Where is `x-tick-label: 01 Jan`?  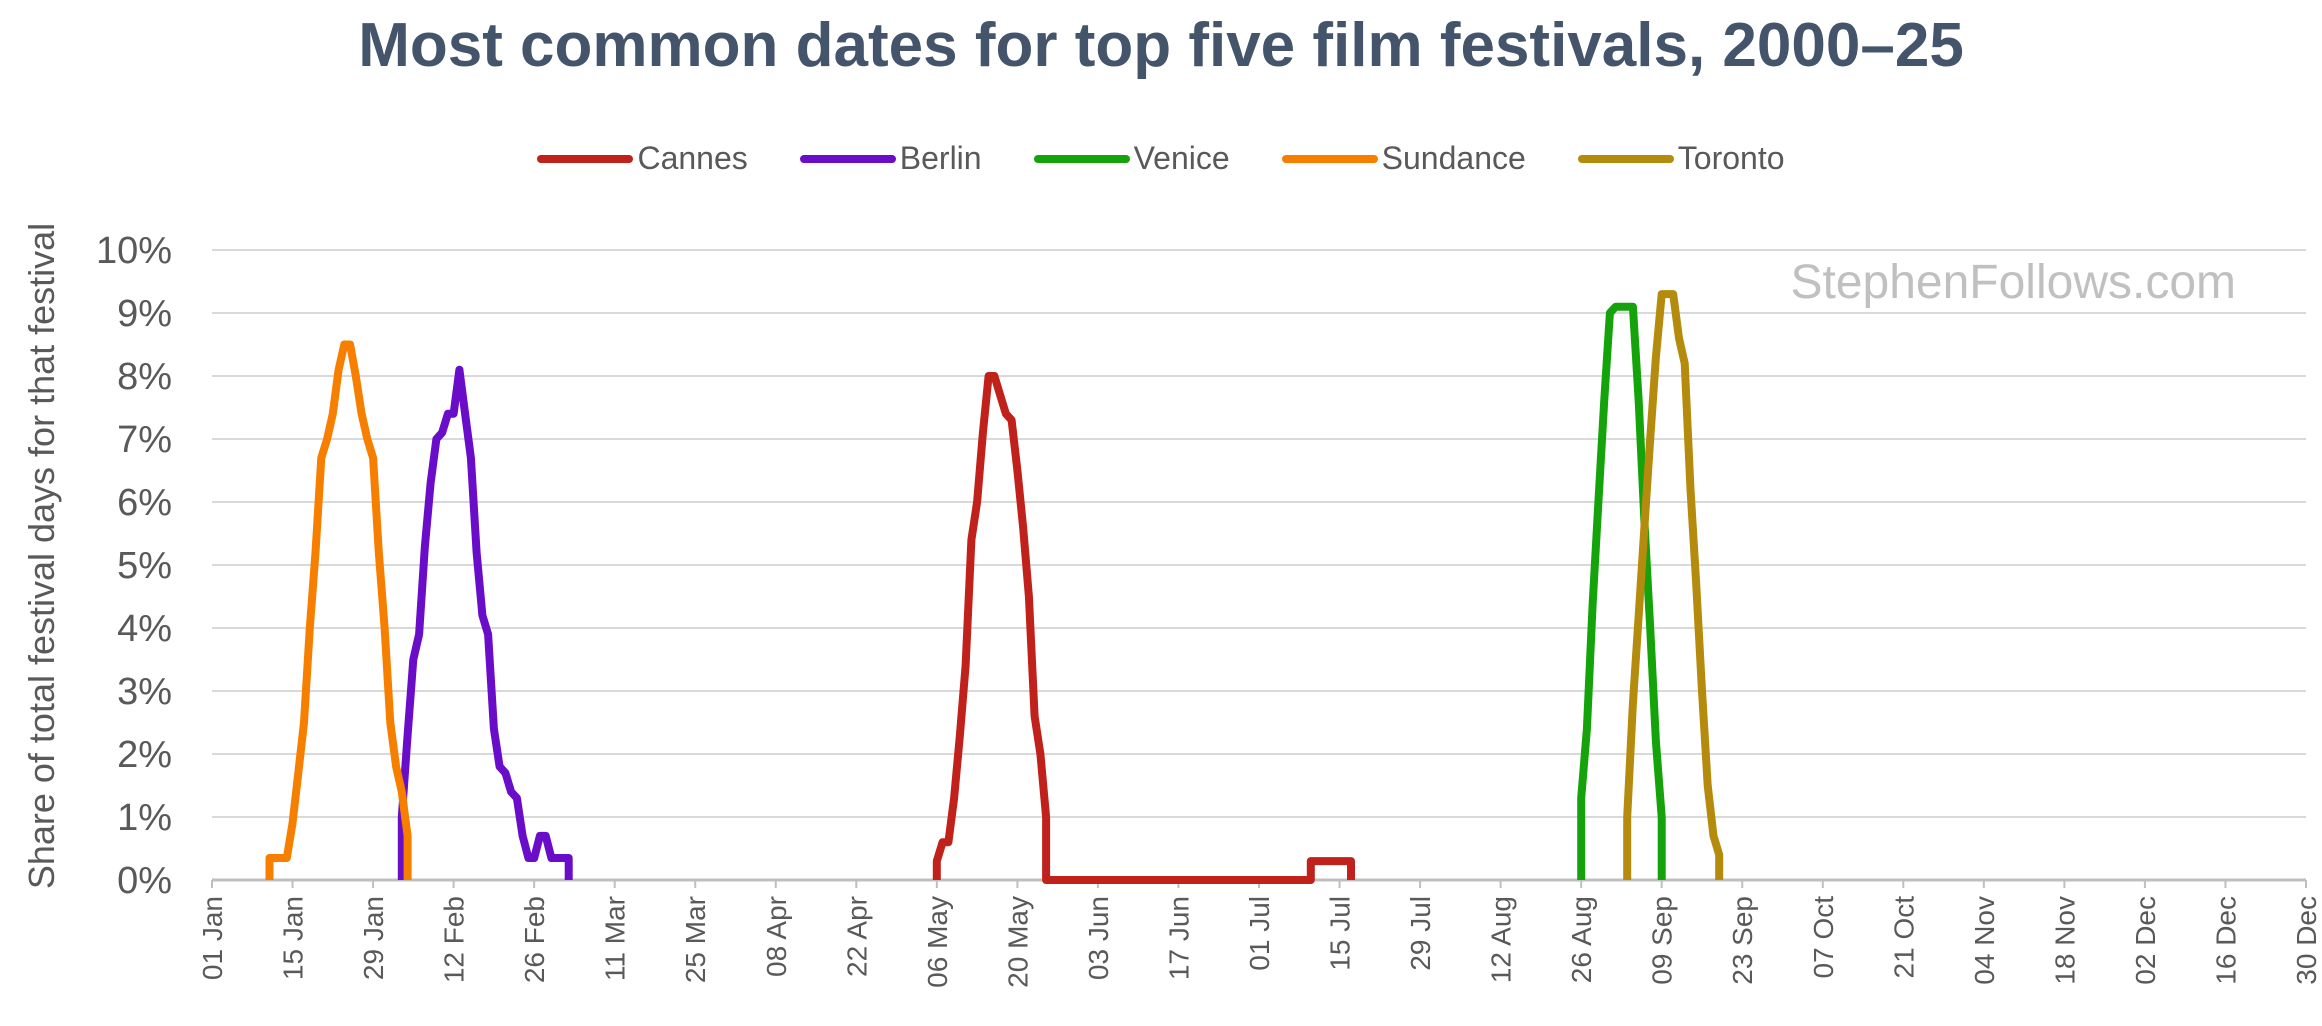
x-tick-label: 01 Jan is located at coordinates (212, 938).